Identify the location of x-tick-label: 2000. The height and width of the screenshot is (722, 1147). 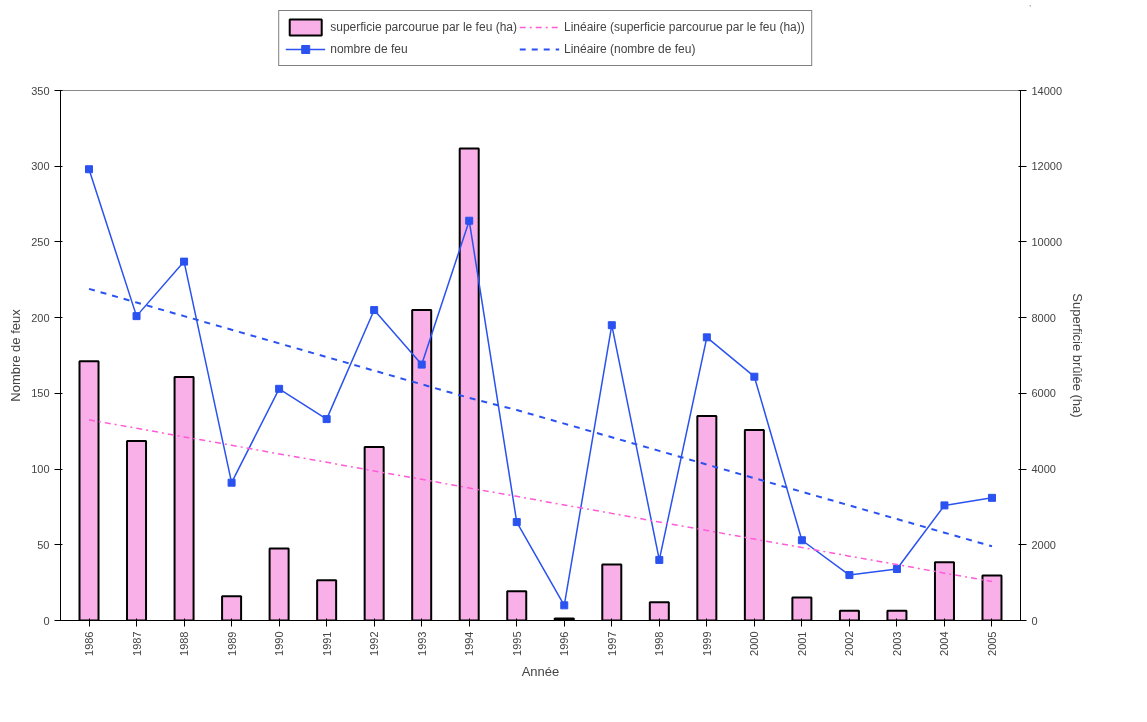
(754, 643).